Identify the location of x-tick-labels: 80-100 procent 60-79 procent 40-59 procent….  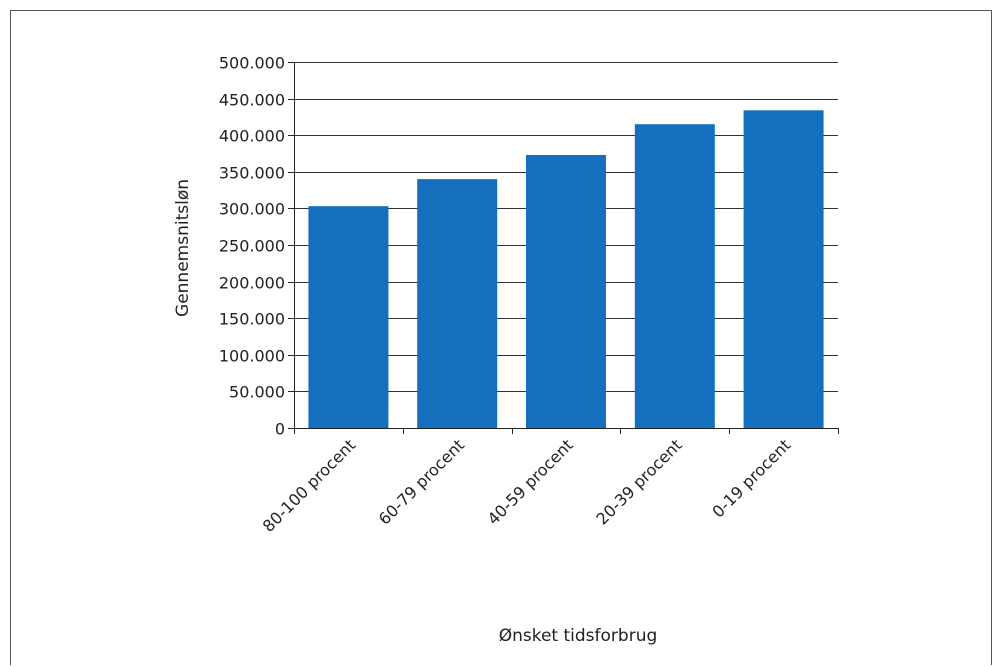
(527, 485).